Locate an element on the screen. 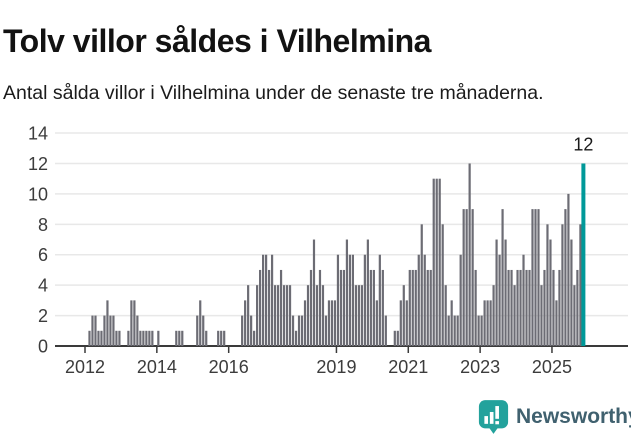 This screenshot has height=439, width=631. highlight-bar is located at coordinates (583, 254).